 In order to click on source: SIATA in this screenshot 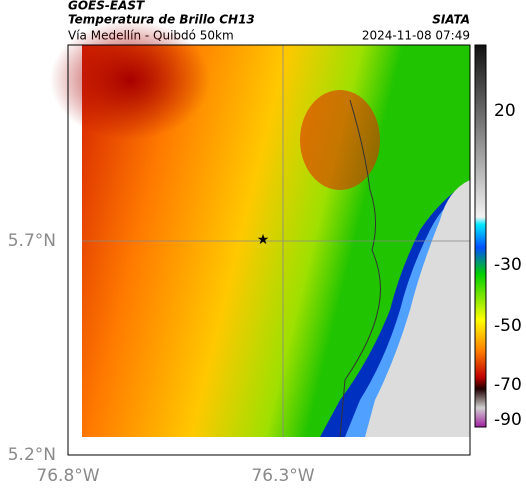, I will do `click(451, 20)`.